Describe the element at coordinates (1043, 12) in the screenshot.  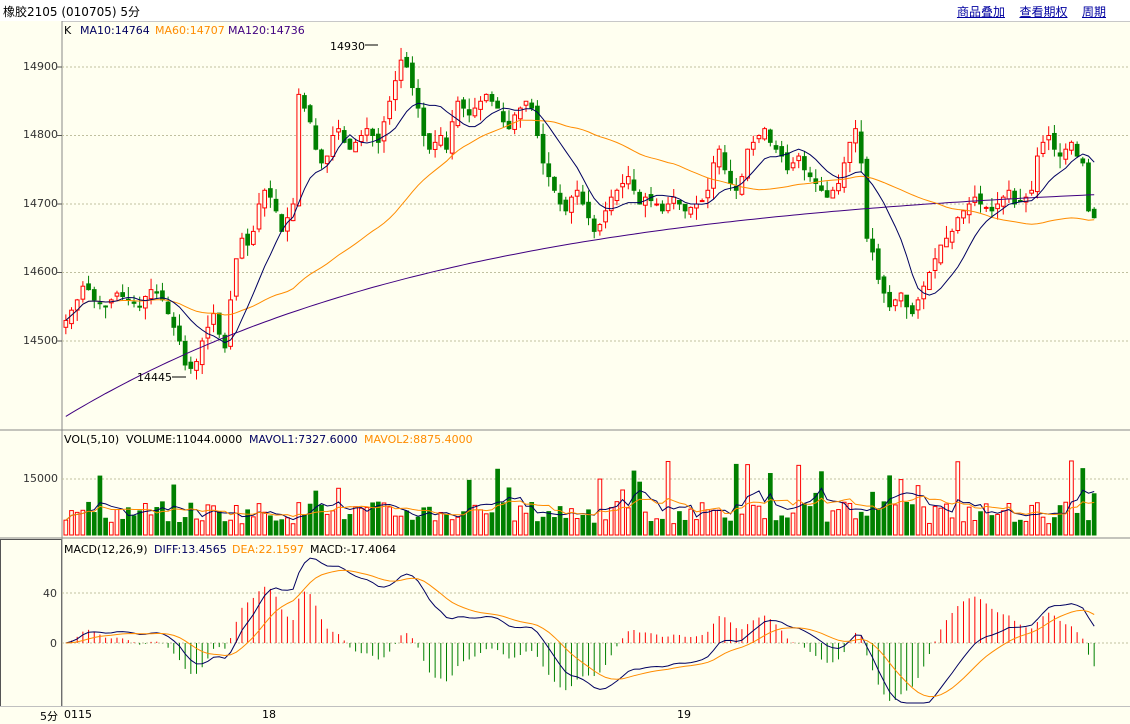
I see `view-options-link: 查看期权` at that location.